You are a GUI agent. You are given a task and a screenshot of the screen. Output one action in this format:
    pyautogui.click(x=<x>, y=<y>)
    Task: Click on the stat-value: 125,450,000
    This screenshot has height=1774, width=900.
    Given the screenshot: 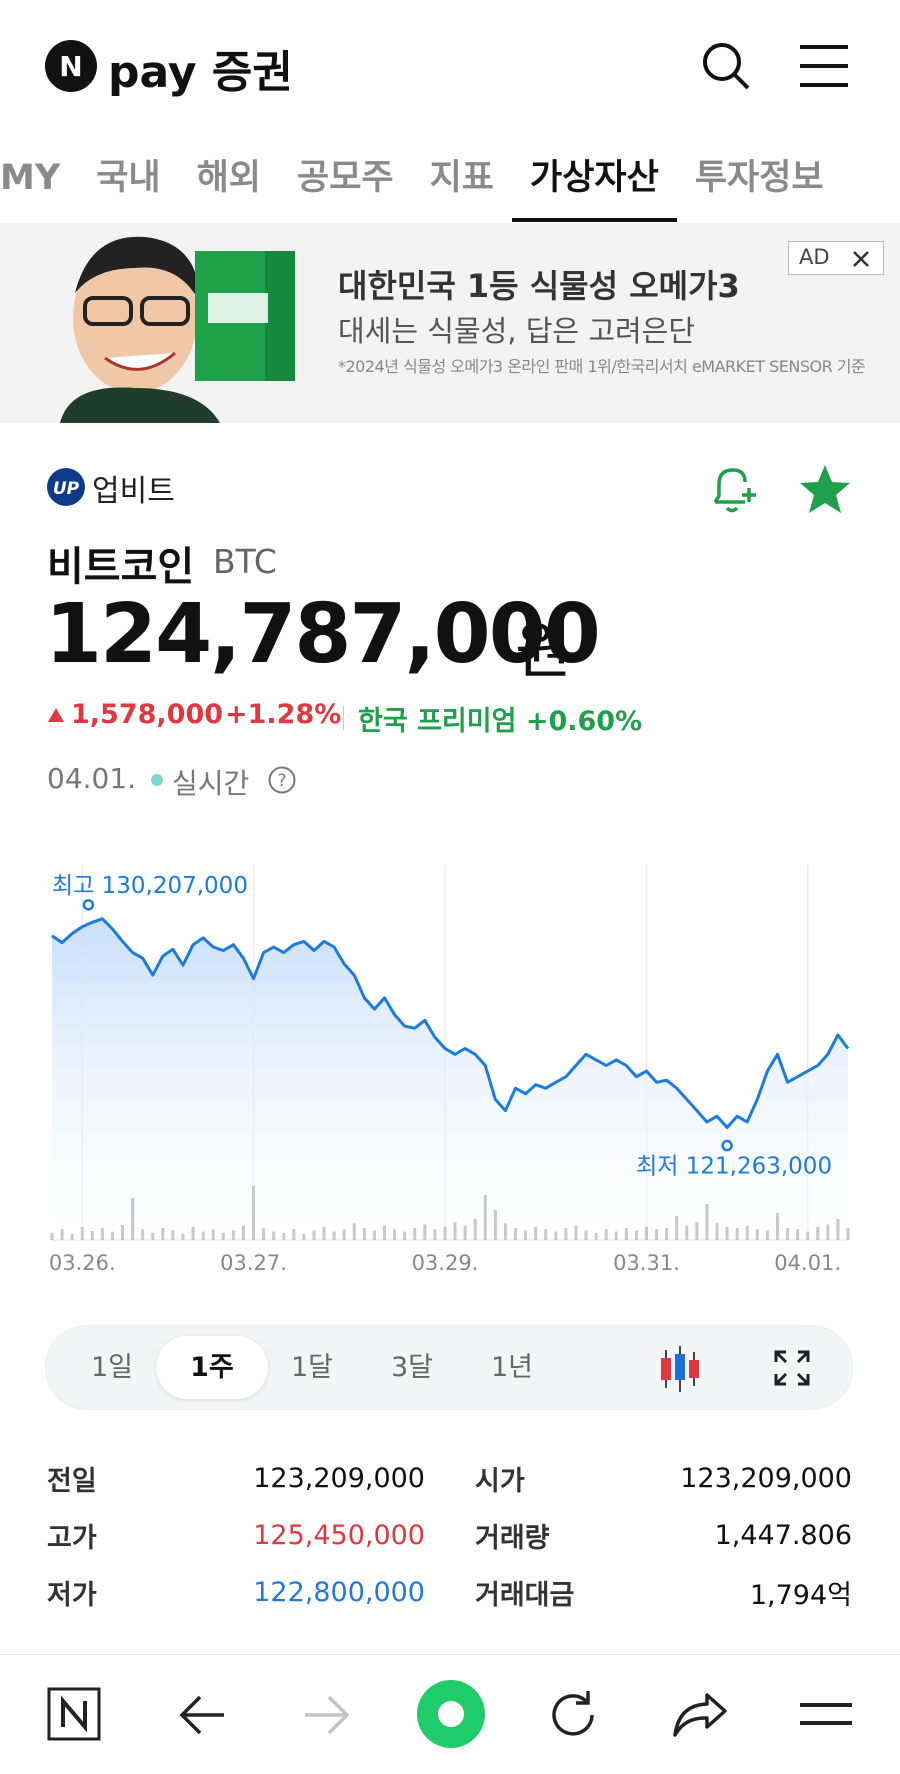 What is the action you would take?
    pyautogui.click(x=339, y=1535)
    